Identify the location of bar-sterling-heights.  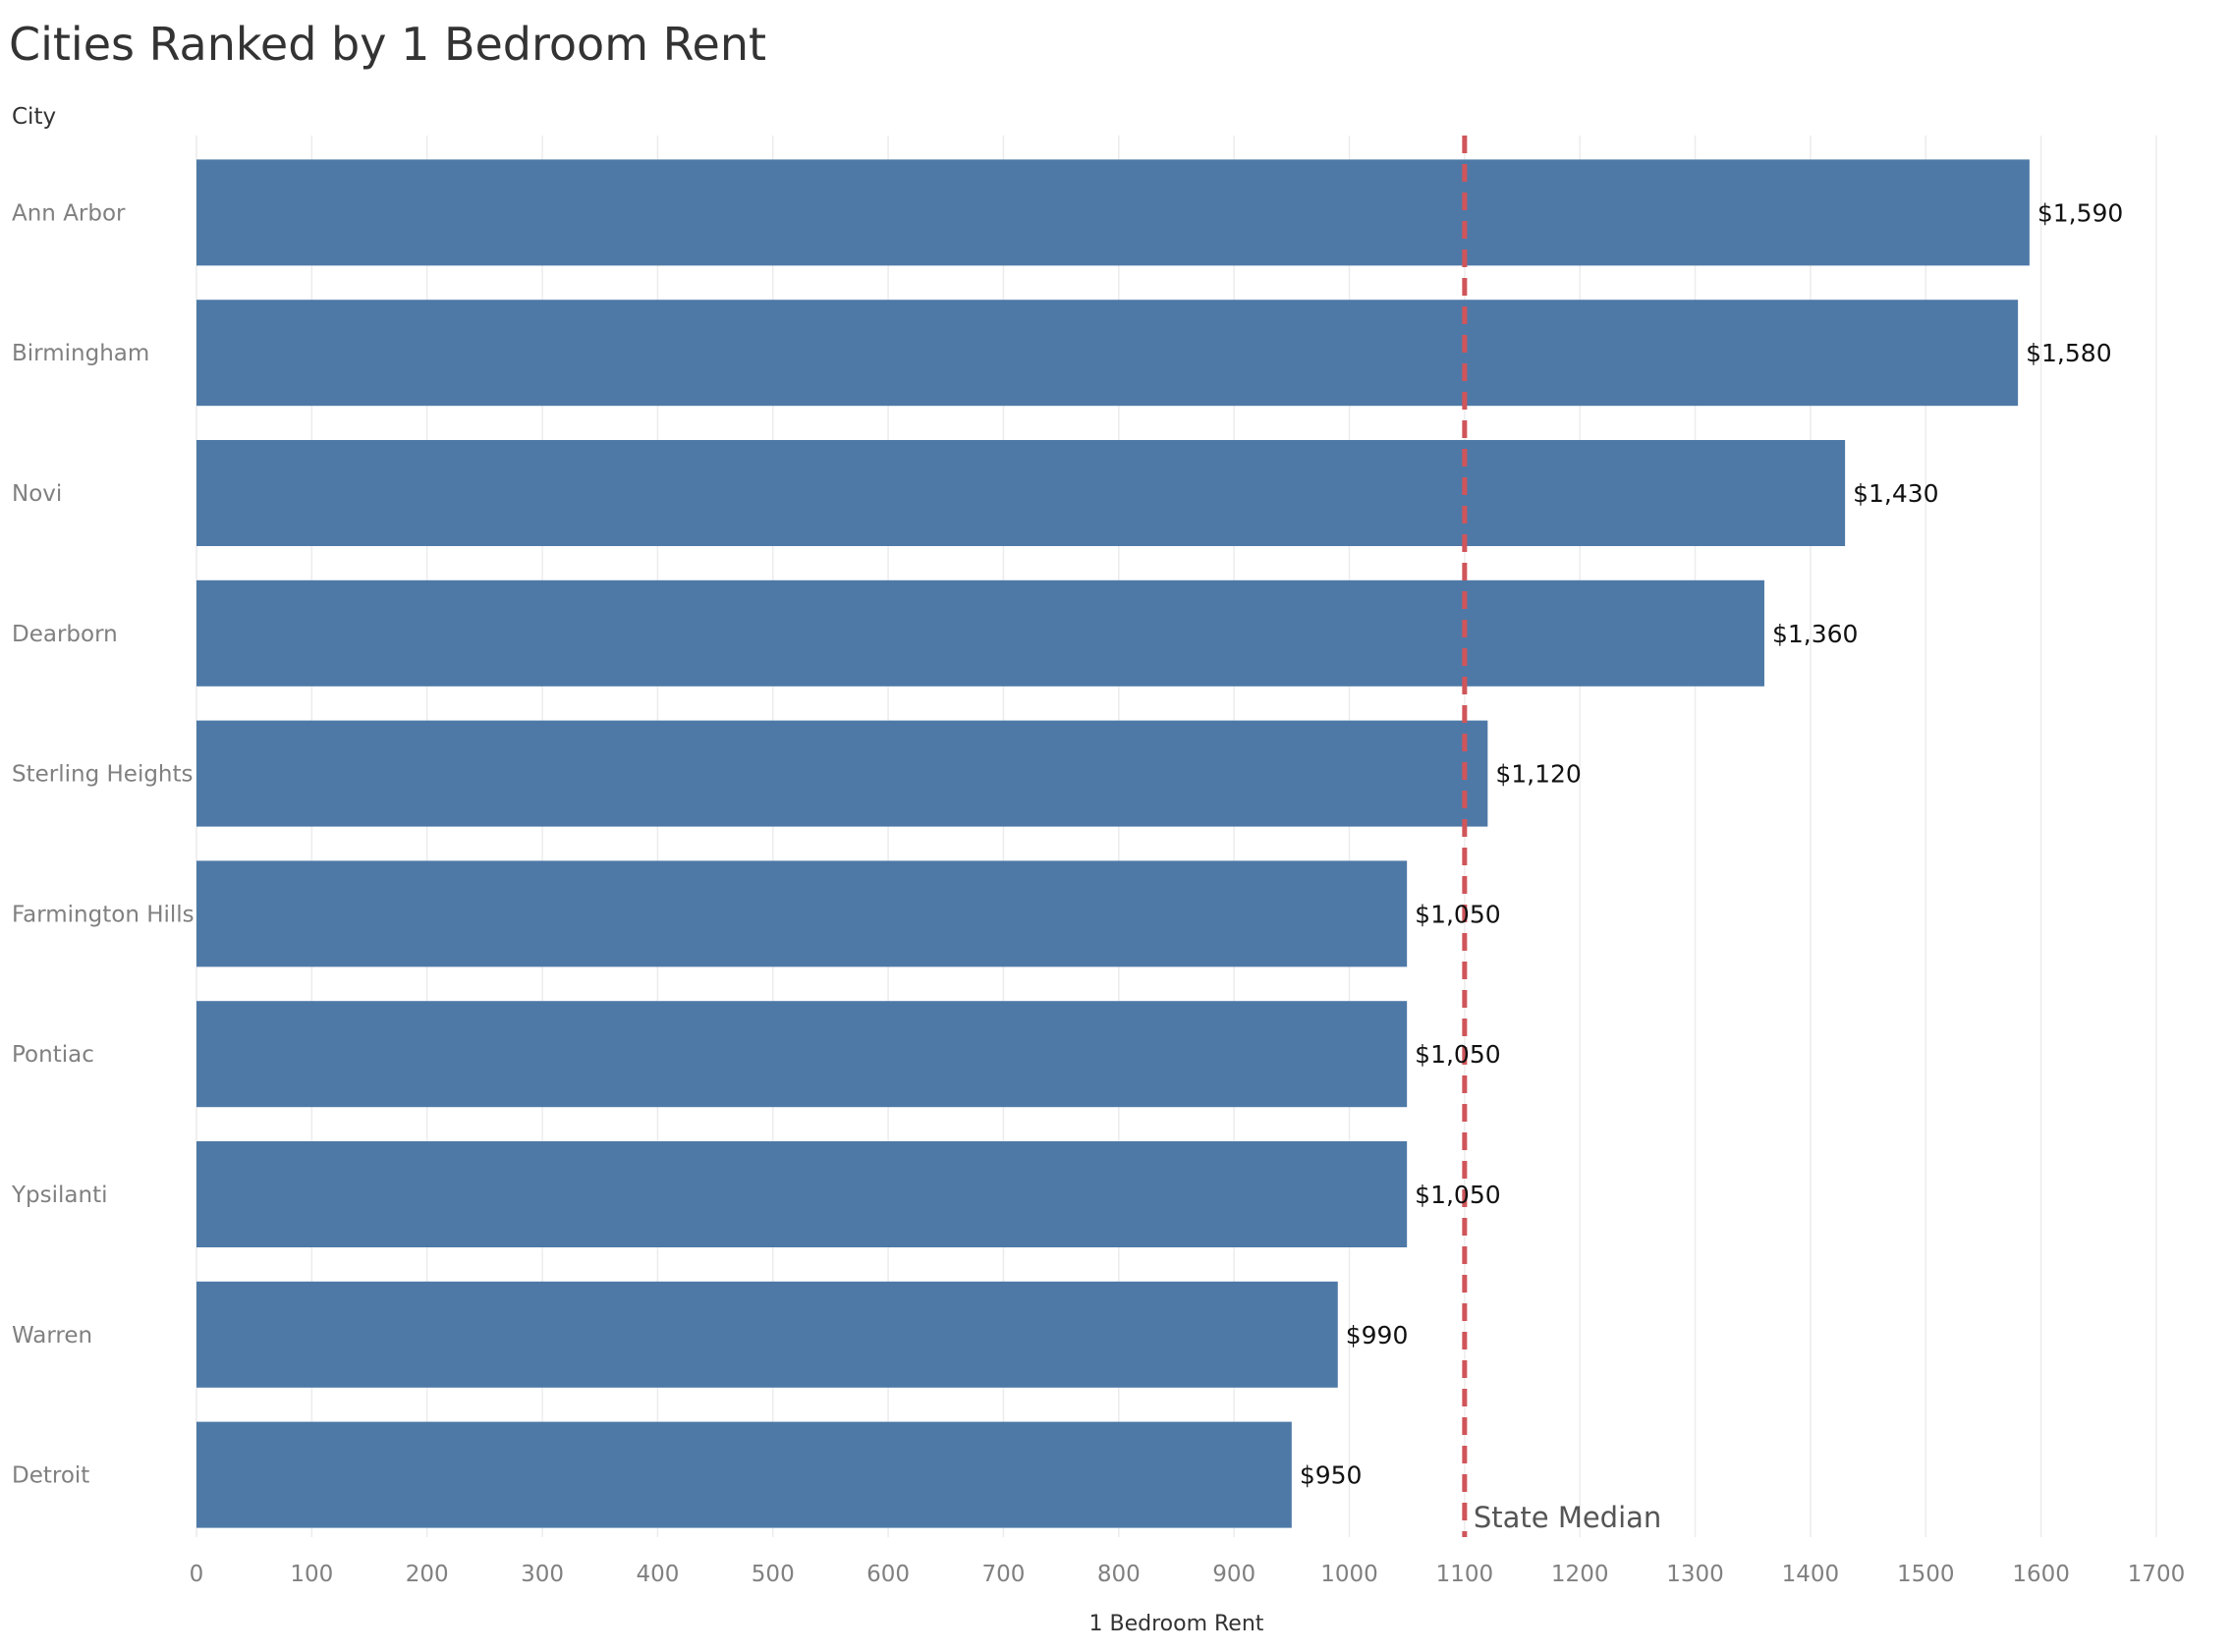
(842, 773).